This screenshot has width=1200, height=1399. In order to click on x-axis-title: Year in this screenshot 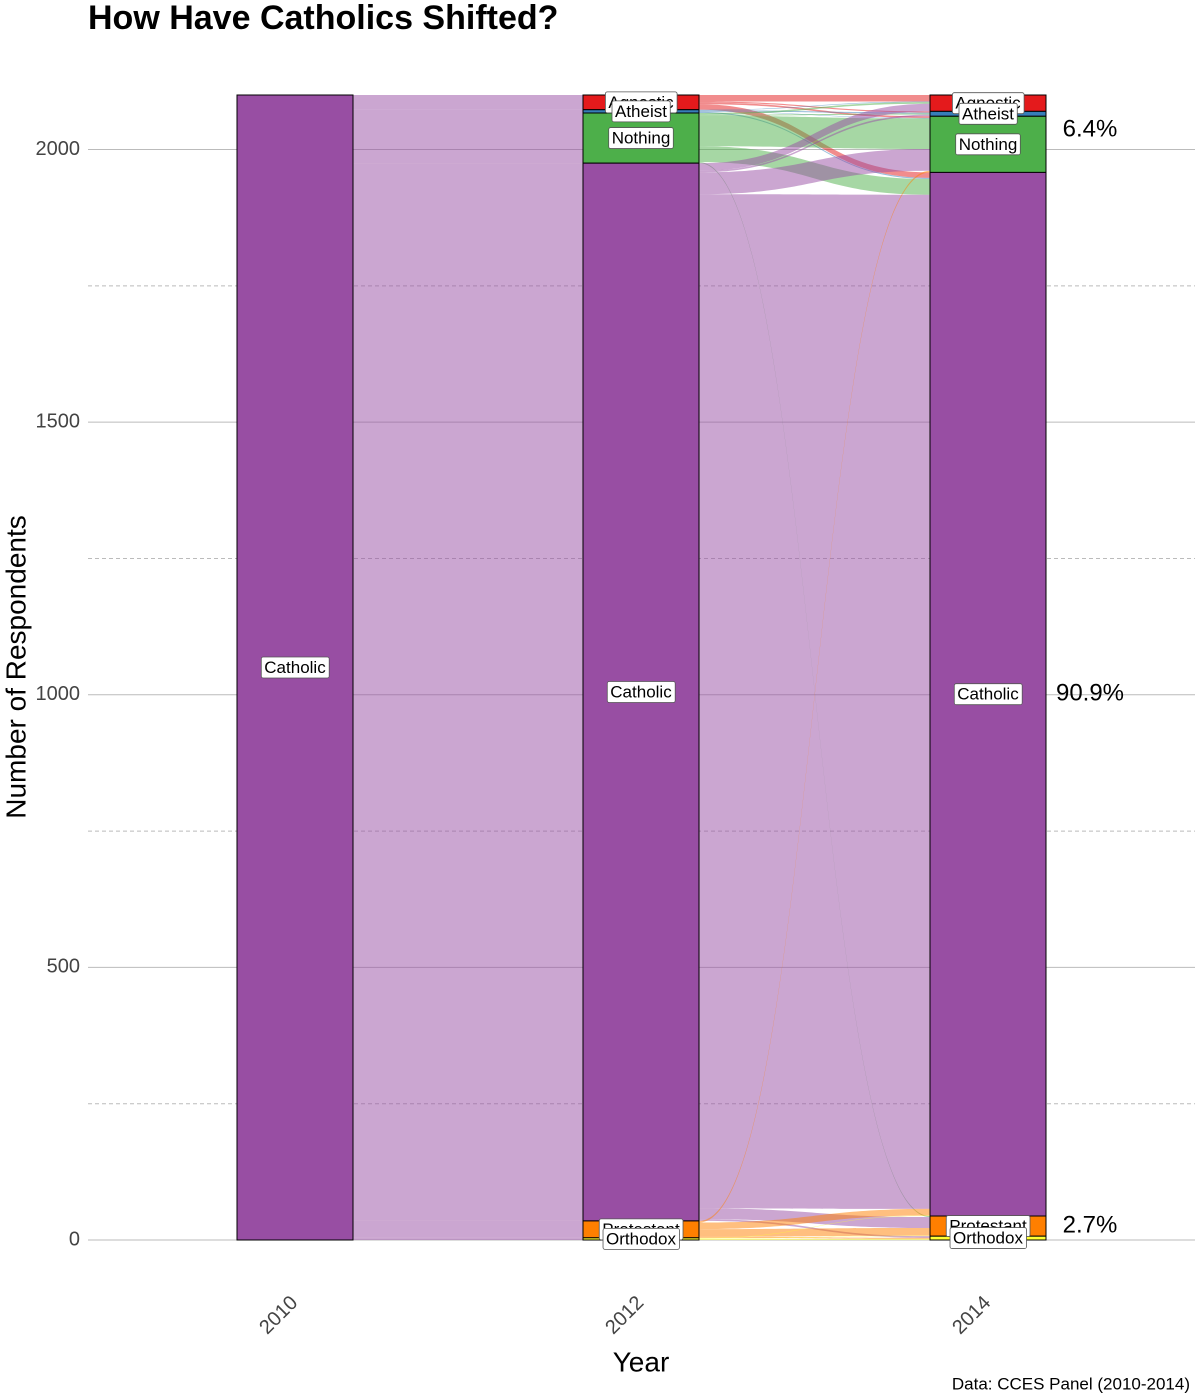, I will do `click(641, 1361)`.